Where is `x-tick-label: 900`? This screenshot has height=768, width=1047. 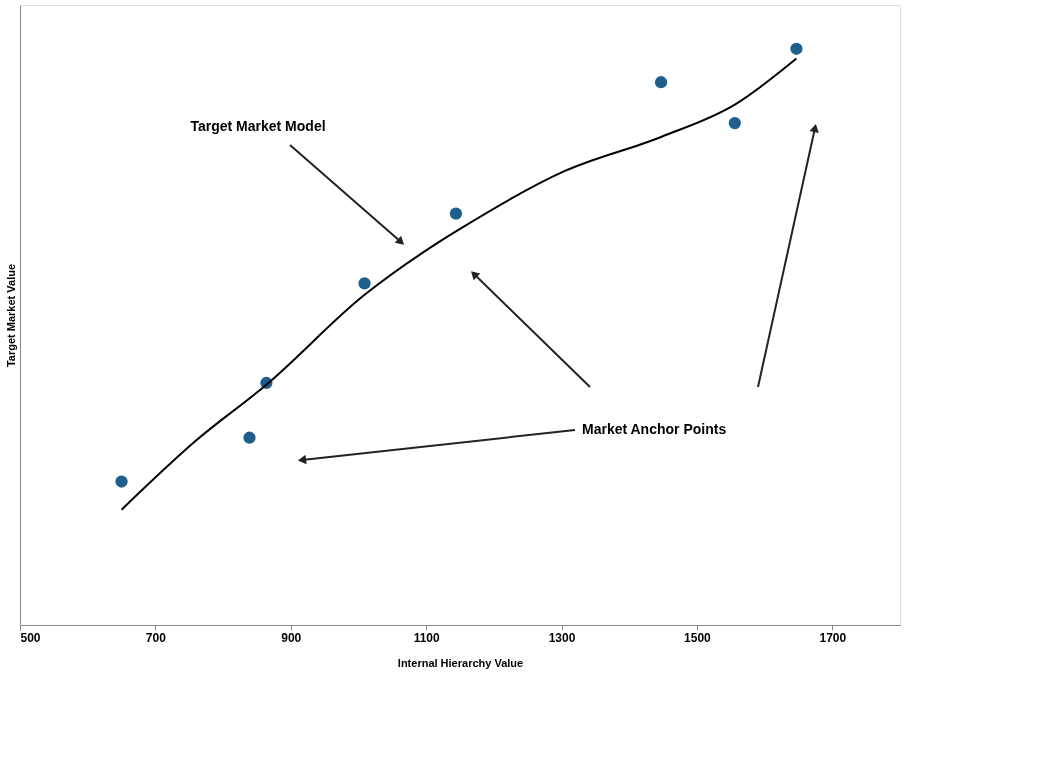 x-tick-label: 900 is located at coordinates (291, 637).